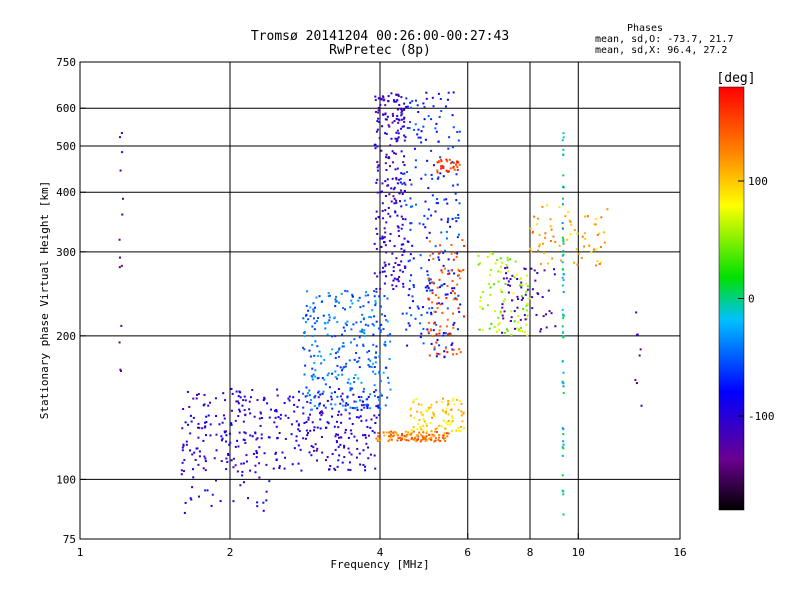 This screenshot has width=800, height=600. What do you see at coordinates (66, 252) in the screenshot?
I see `y-tick-label: 300` at bounding box center [66, 252].